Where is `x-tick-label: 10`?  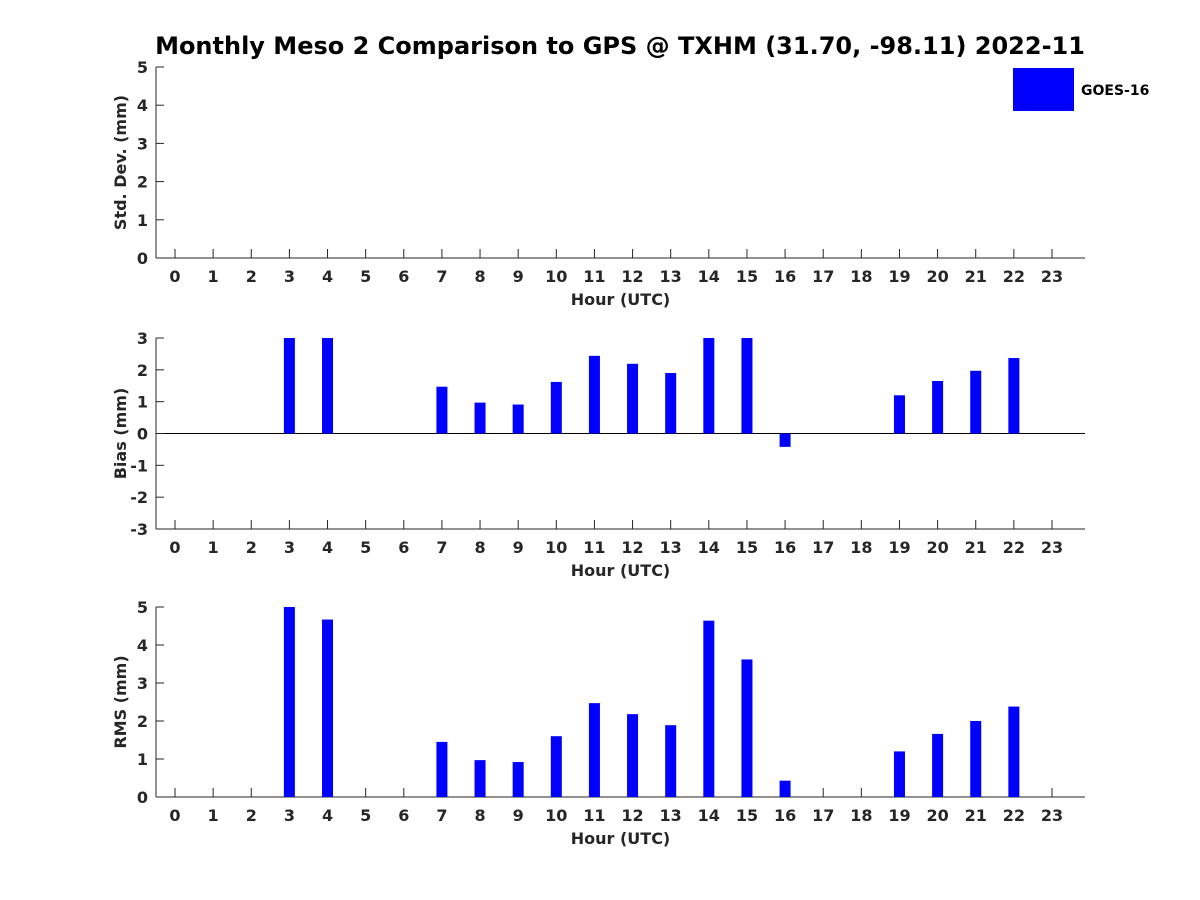
x-tick-label: 10 is located at coordinates (556, 547).